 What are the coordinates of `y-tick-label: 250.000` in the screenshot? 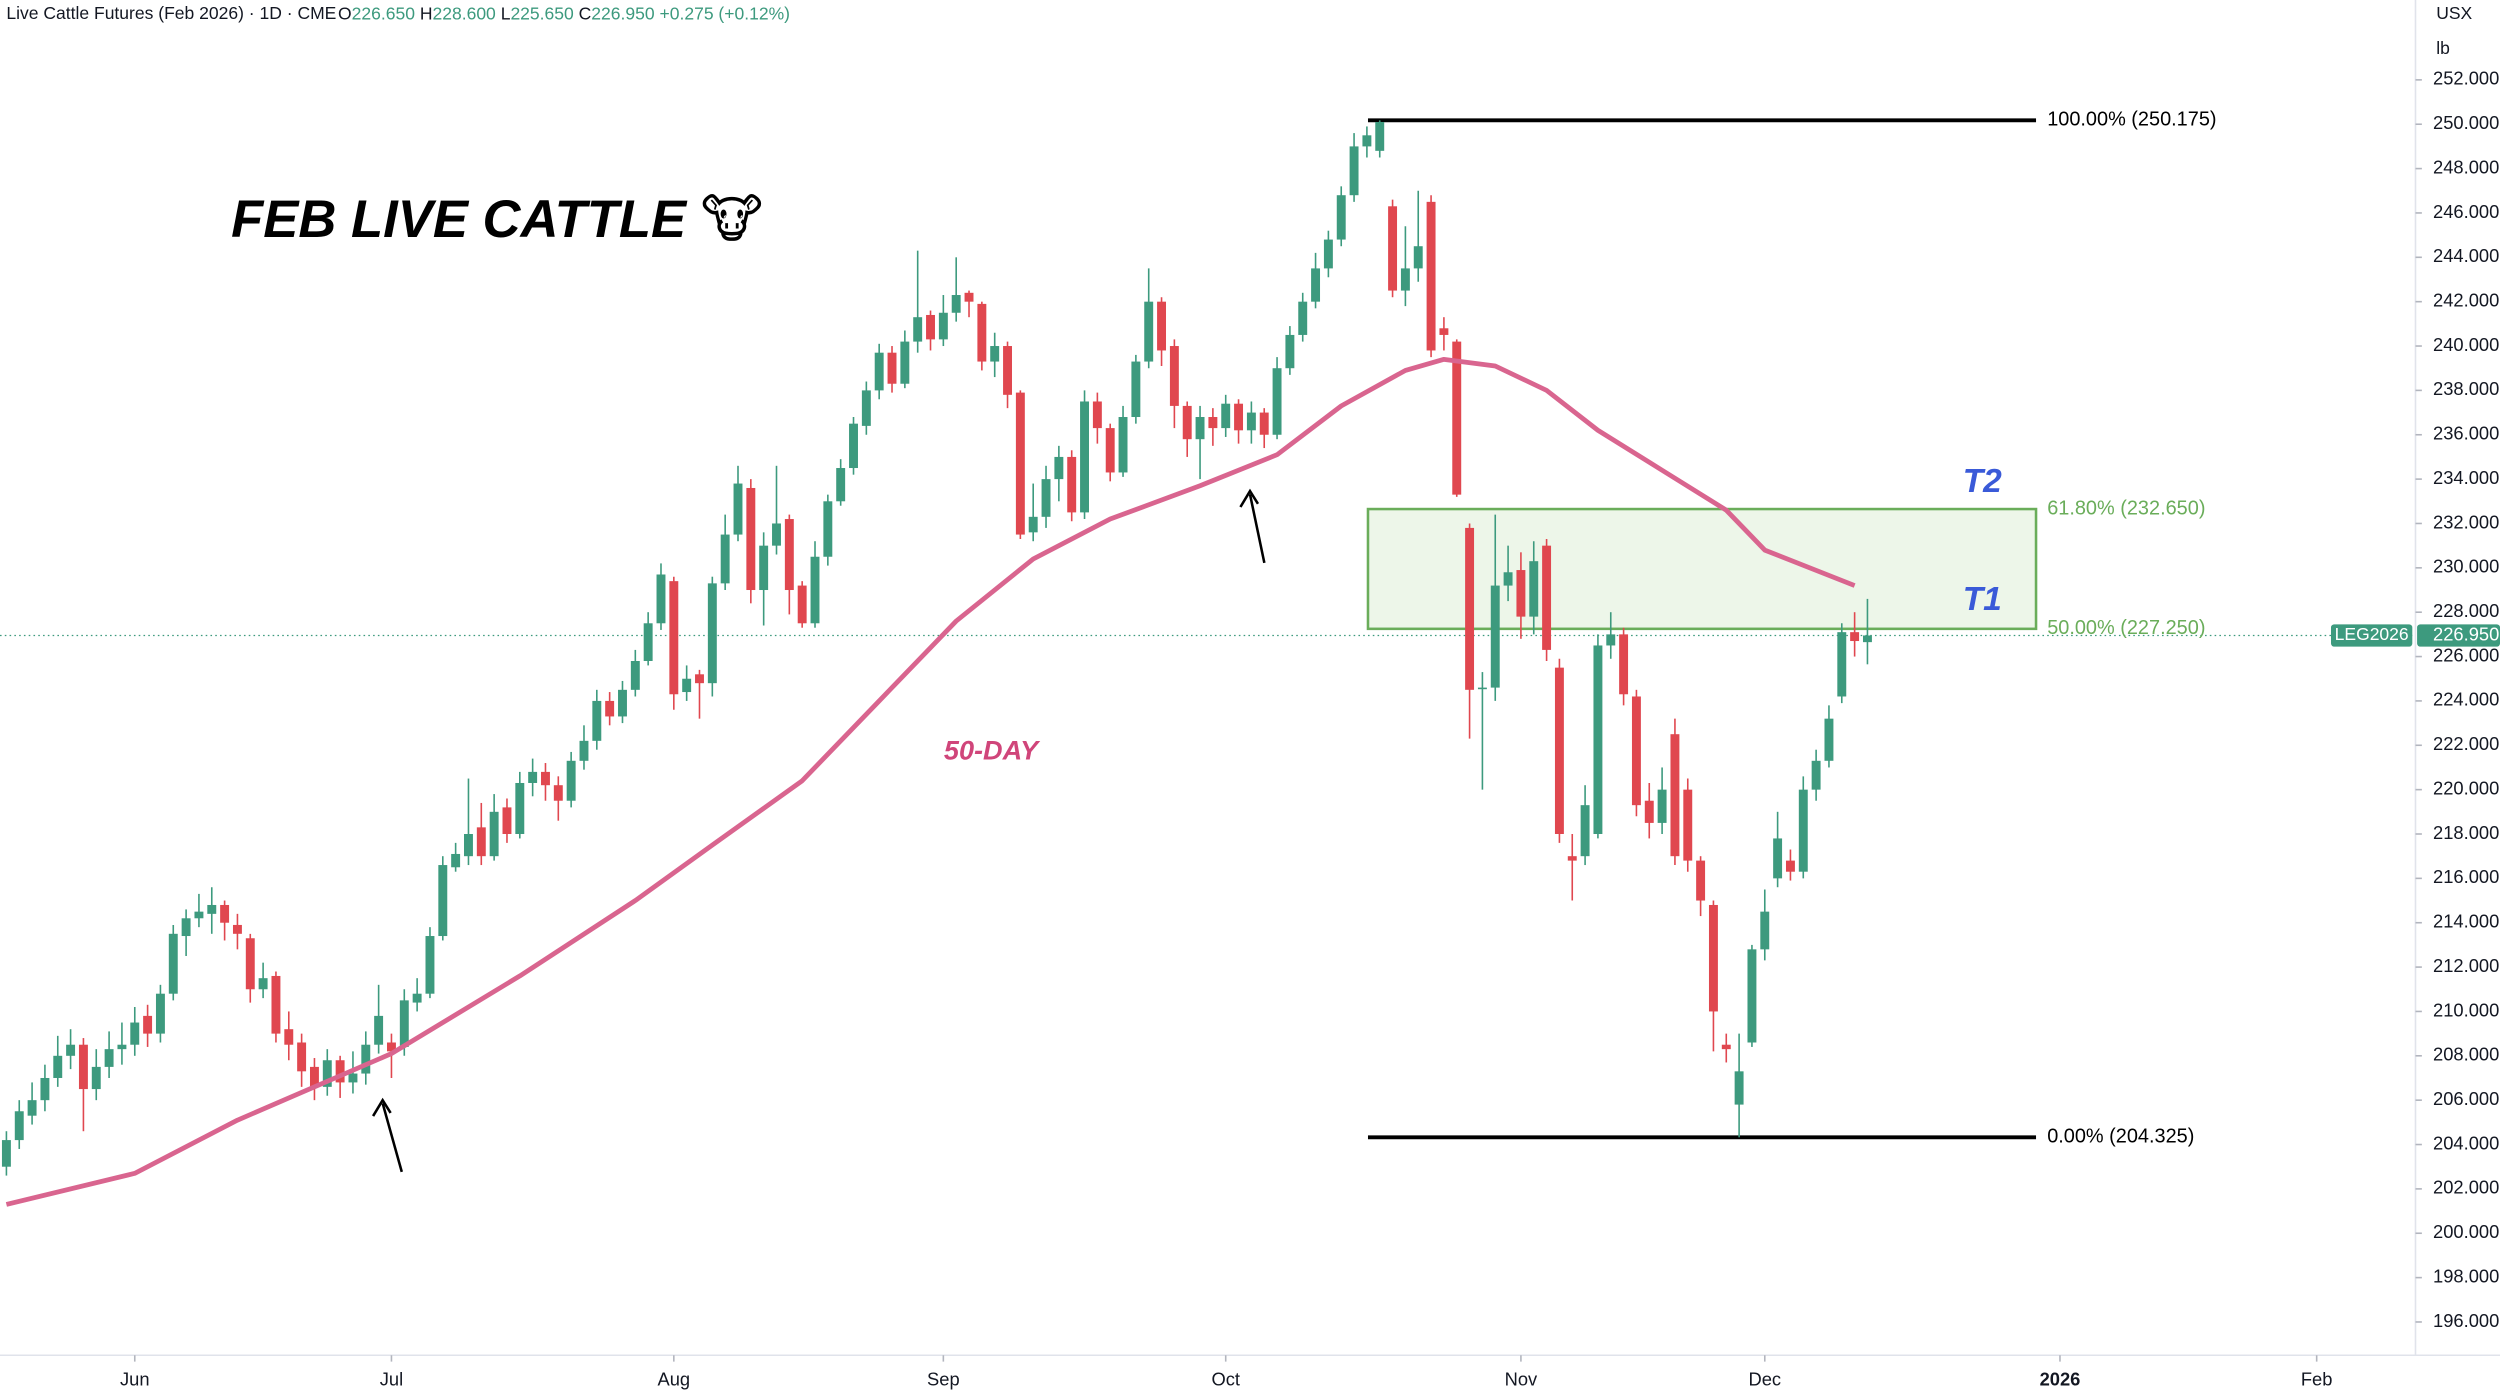 It's located at (2466, 122).